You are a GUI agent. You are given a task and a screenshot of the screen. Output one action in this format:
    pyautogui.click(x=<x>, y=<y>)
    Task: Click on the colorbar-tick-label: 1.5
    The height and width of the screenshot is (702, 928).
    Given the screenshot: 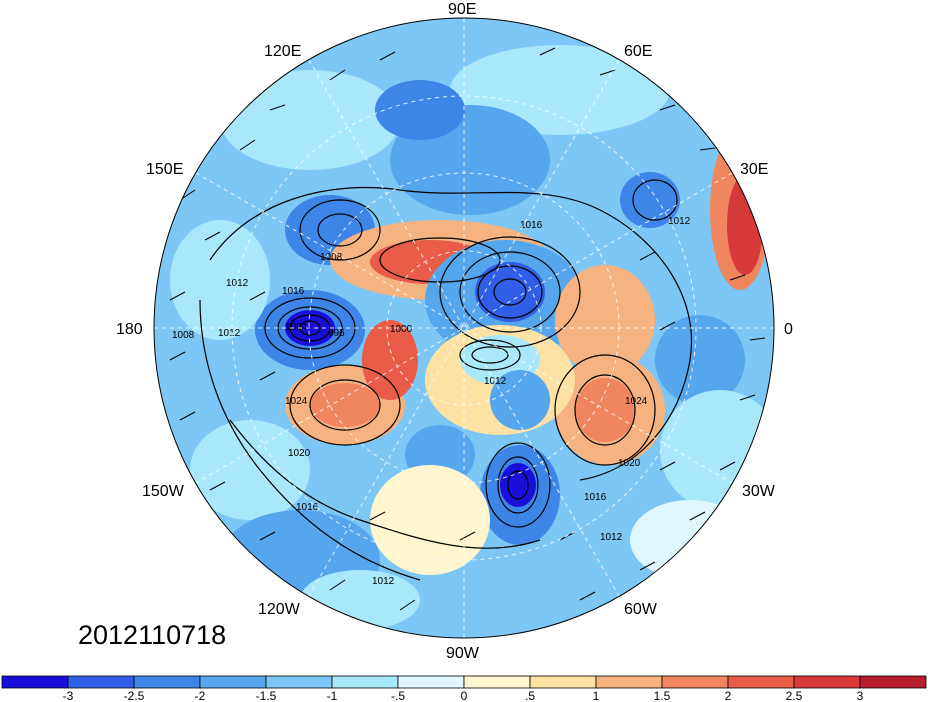 What is the action you would take?
    pyautogui.click(x=662, y=695)
    